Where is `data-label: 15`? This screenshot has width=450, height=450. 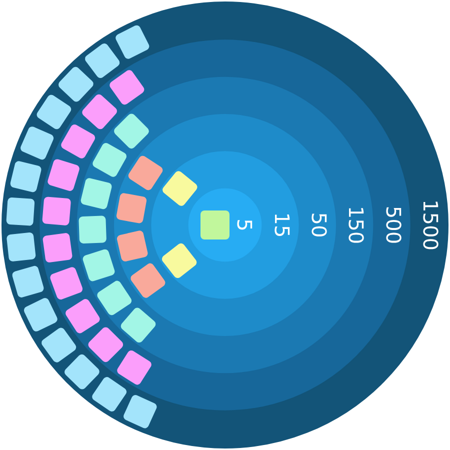 data-label: 15 is located at coordinates (282, 225).